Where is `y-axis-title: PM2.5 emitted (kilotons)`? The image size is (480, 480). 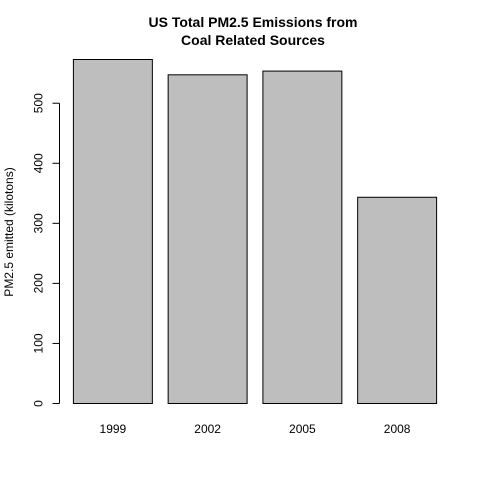 y-axis-title: PM2.5 emitted (kilotons) is located at coordinates (9, 231).